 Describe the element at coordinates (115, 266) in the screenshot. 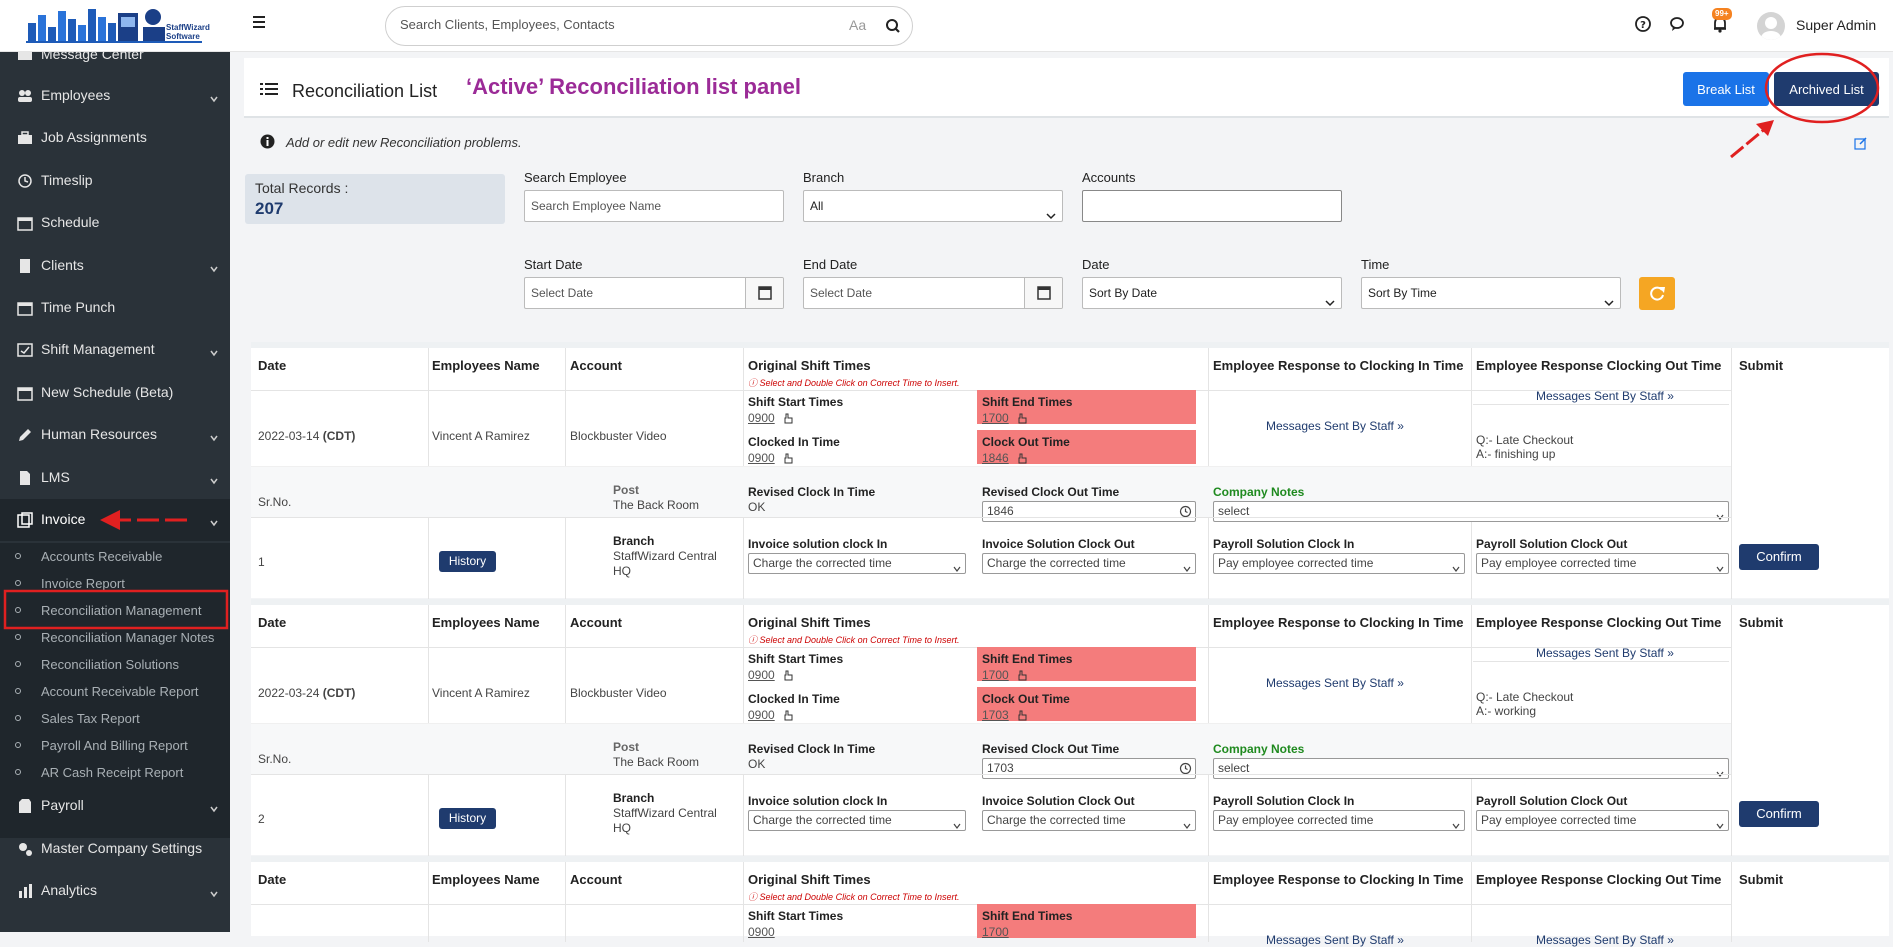

I see `sidebar-item-clients: Clients` at that location.